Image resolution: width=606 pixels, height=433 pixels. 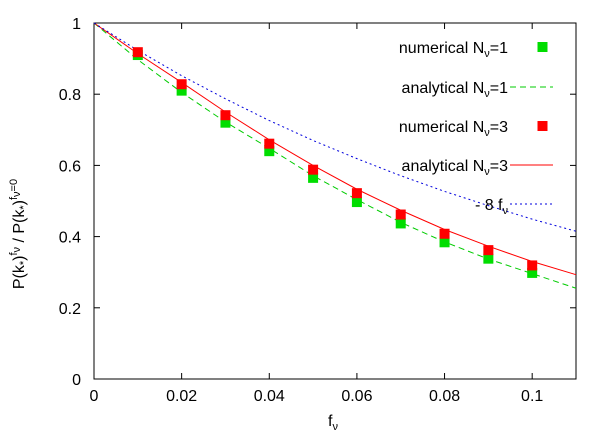 I want to click on x-tick-label: 0.06, so click(x=356, y=396).